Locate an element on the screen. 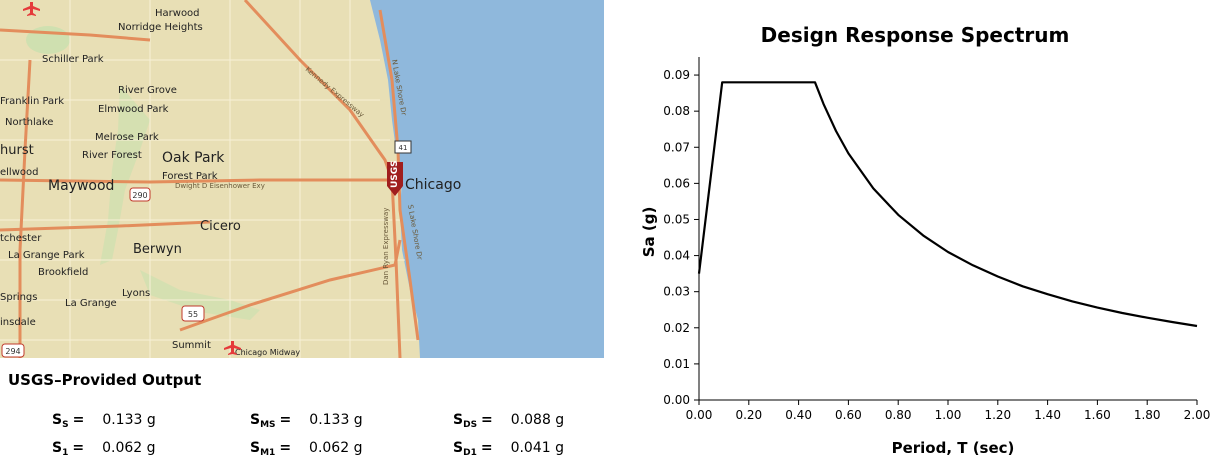 Image resolution: width=1215 pixels, height=461 pixels. y-axis-label: Sa (g) is located at coordinates (649, 232).